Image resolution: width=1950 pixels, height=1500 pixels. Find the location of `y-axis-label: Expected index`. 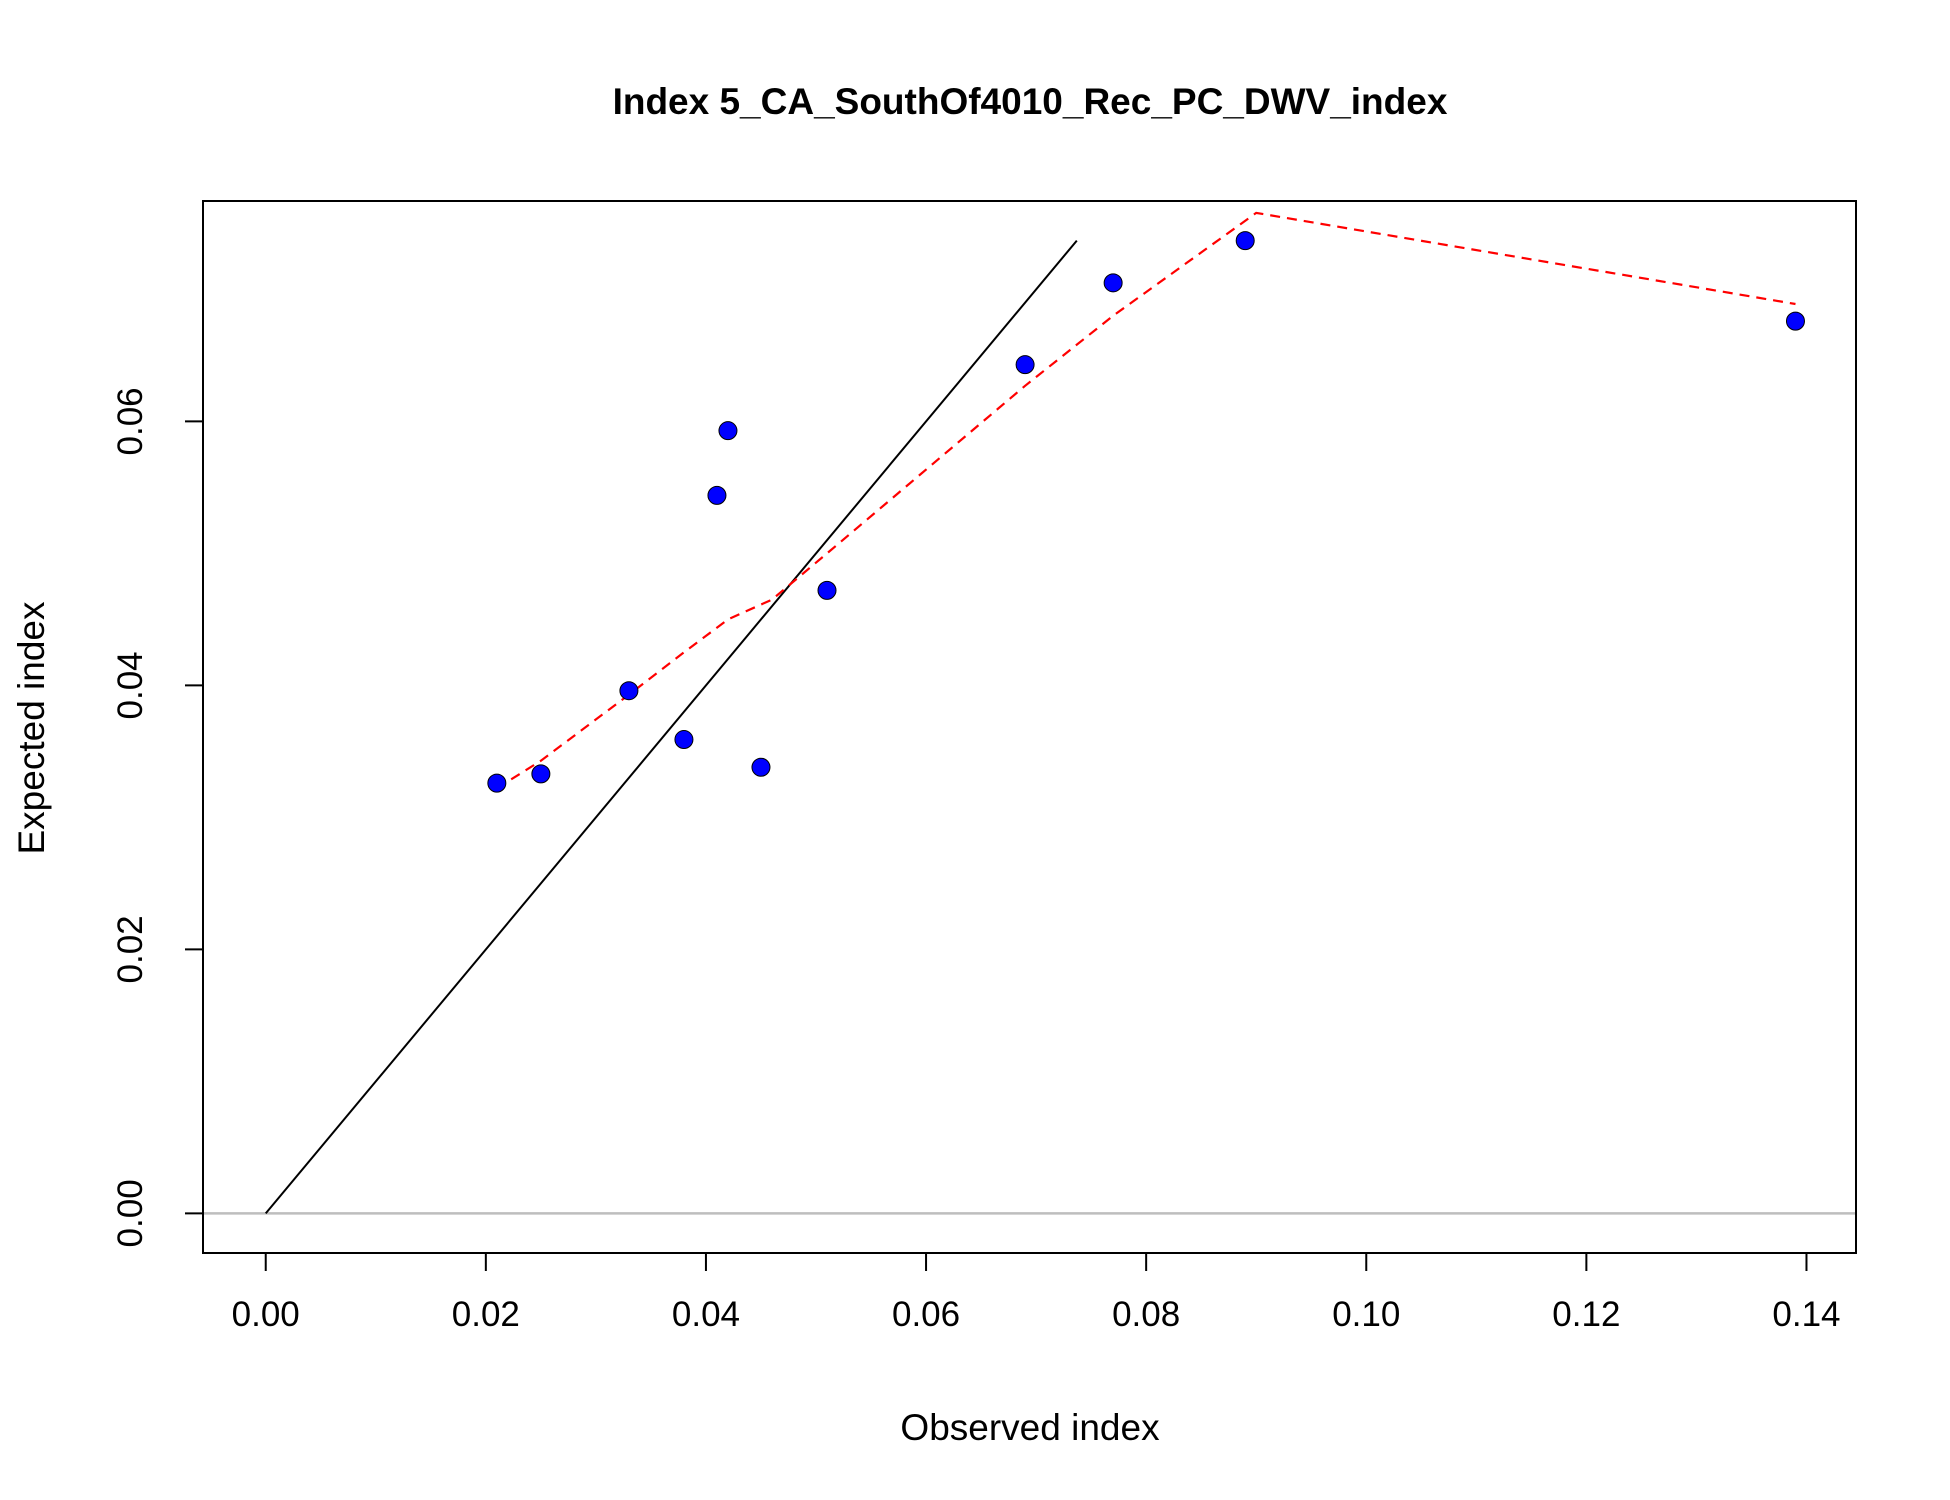

y-axis-label: Expected index is located at coordinates (31, 728).